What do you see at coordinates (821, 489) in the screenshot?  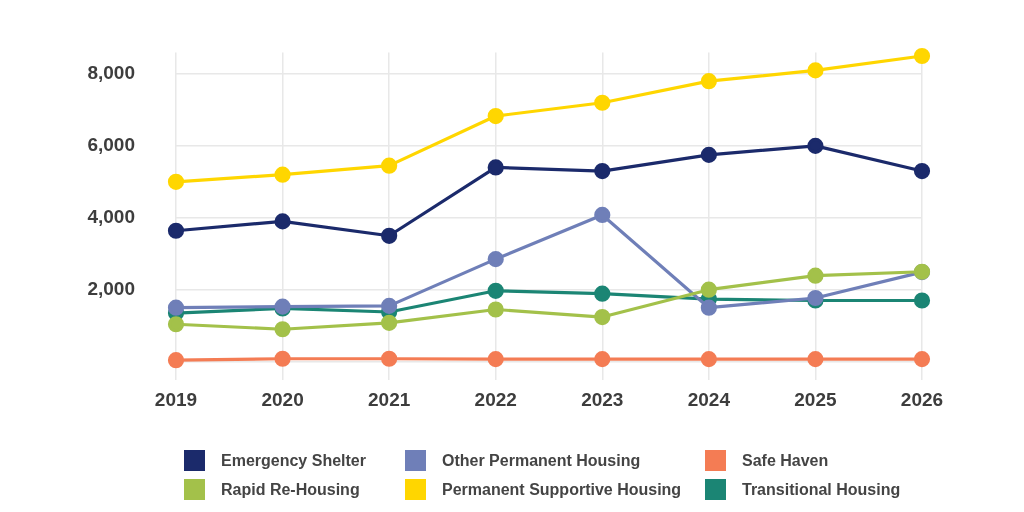 I see `legend-label: Transitional Housing` at bounding box center [821, 489].